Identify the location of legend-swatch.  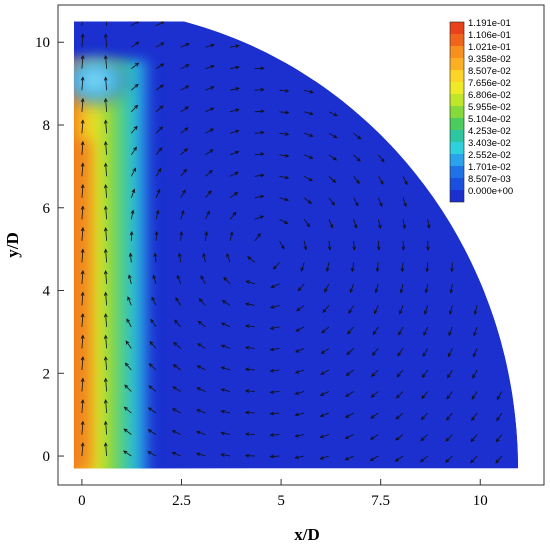
(457, 100).